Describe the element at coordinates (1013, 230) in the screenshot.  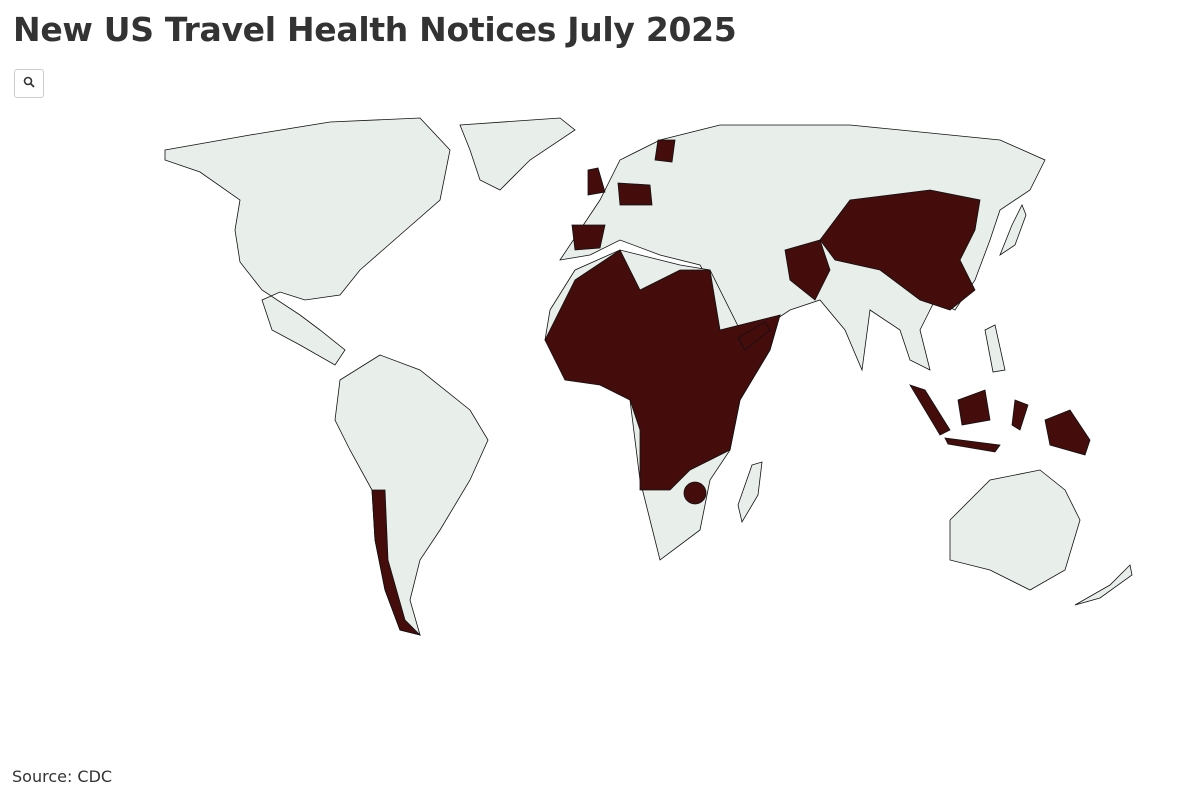
I see `japan` at that location.